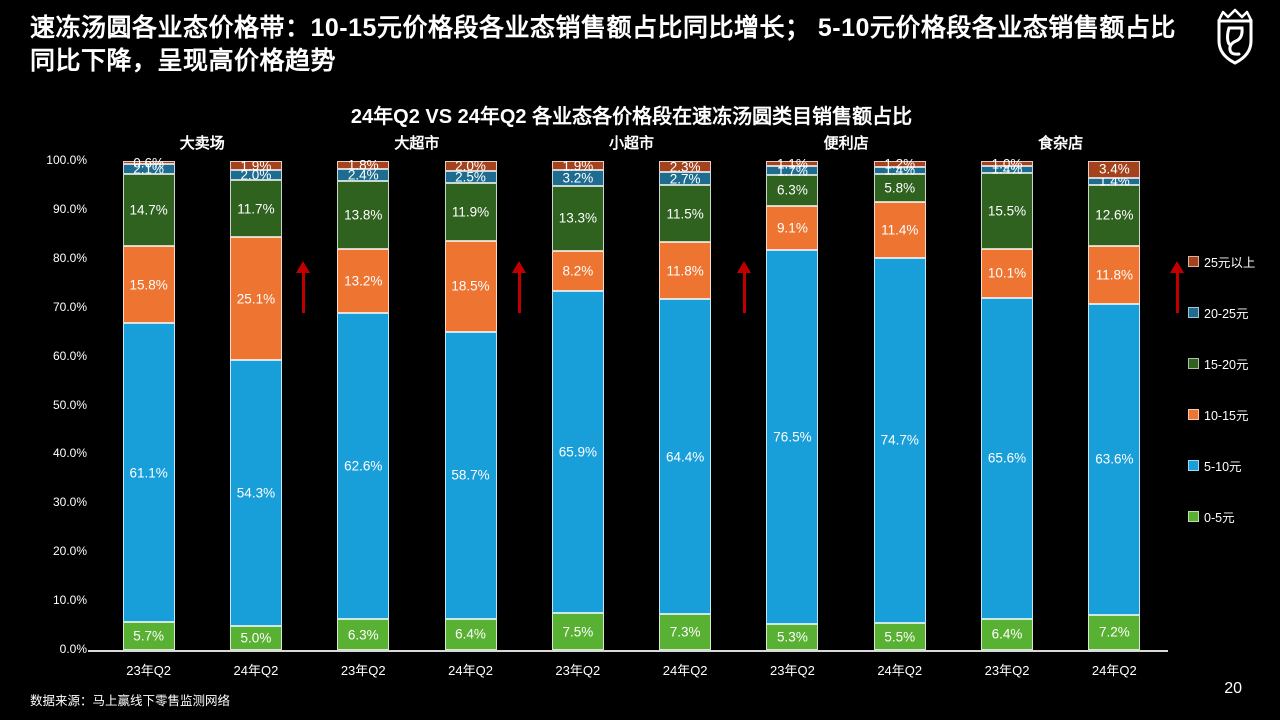 This screenshot has width=1280, height=720. I want to click on segment-label: 25.1%, so click(256, 299).